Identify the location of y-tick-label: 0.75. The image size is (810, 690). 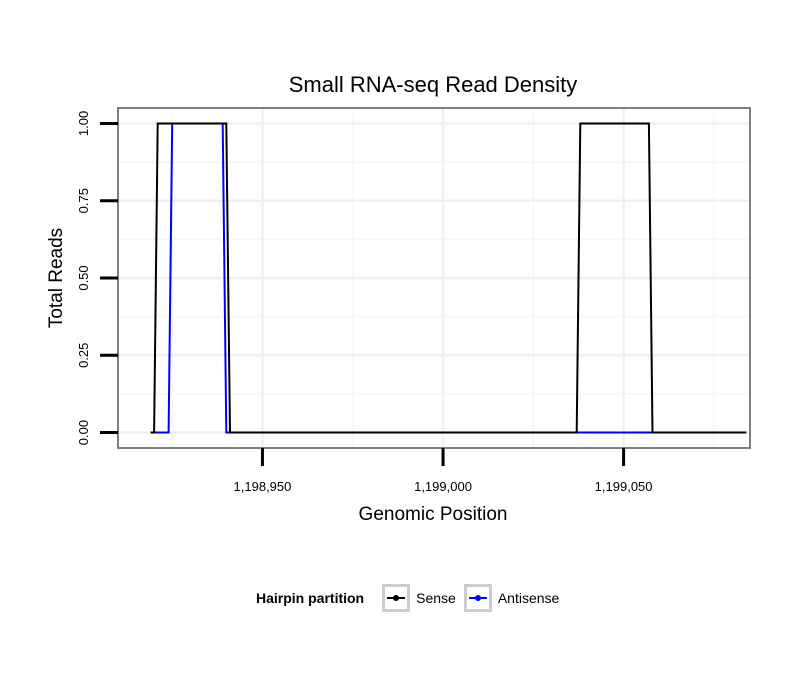
(83, 200).